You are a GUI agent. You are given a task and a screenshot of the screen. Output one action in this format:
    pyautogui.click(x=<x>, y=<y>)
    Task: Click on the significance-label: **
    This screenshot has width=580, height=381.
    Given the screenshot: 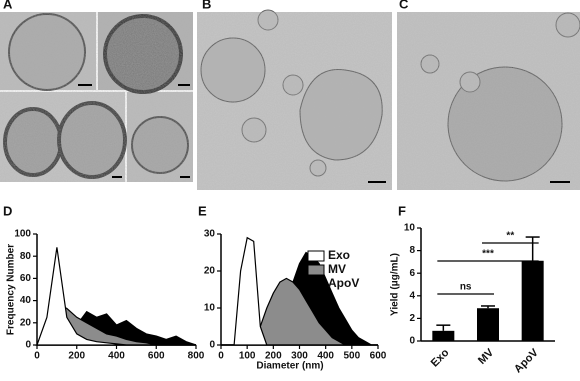 What is the action you would take?
    pyautogui.click(x=510, y=236)
    